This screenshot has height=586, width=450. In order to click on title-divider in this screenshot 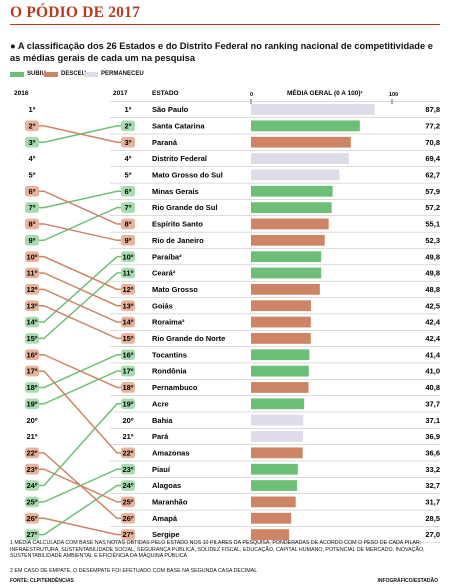, I will do `click(225, 24)`.